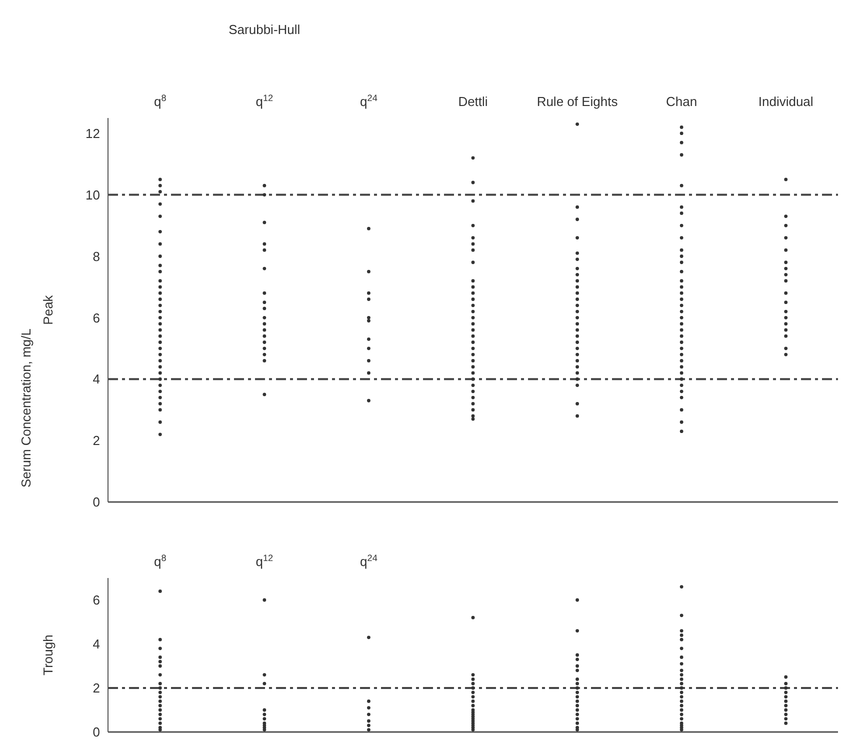  What do you see at coordinates (265, 29) in the screenshot?
I see `text: Sarubbi-Hull` at bounding box center [265, 29].